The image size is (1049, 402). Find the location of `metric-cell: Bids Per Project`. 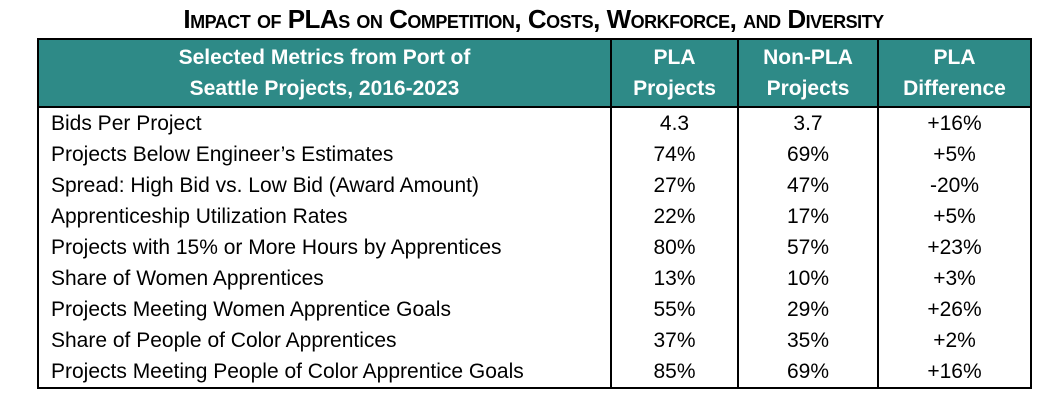

metric-cell: Bids Per Project is located at coordinates (126, 123).